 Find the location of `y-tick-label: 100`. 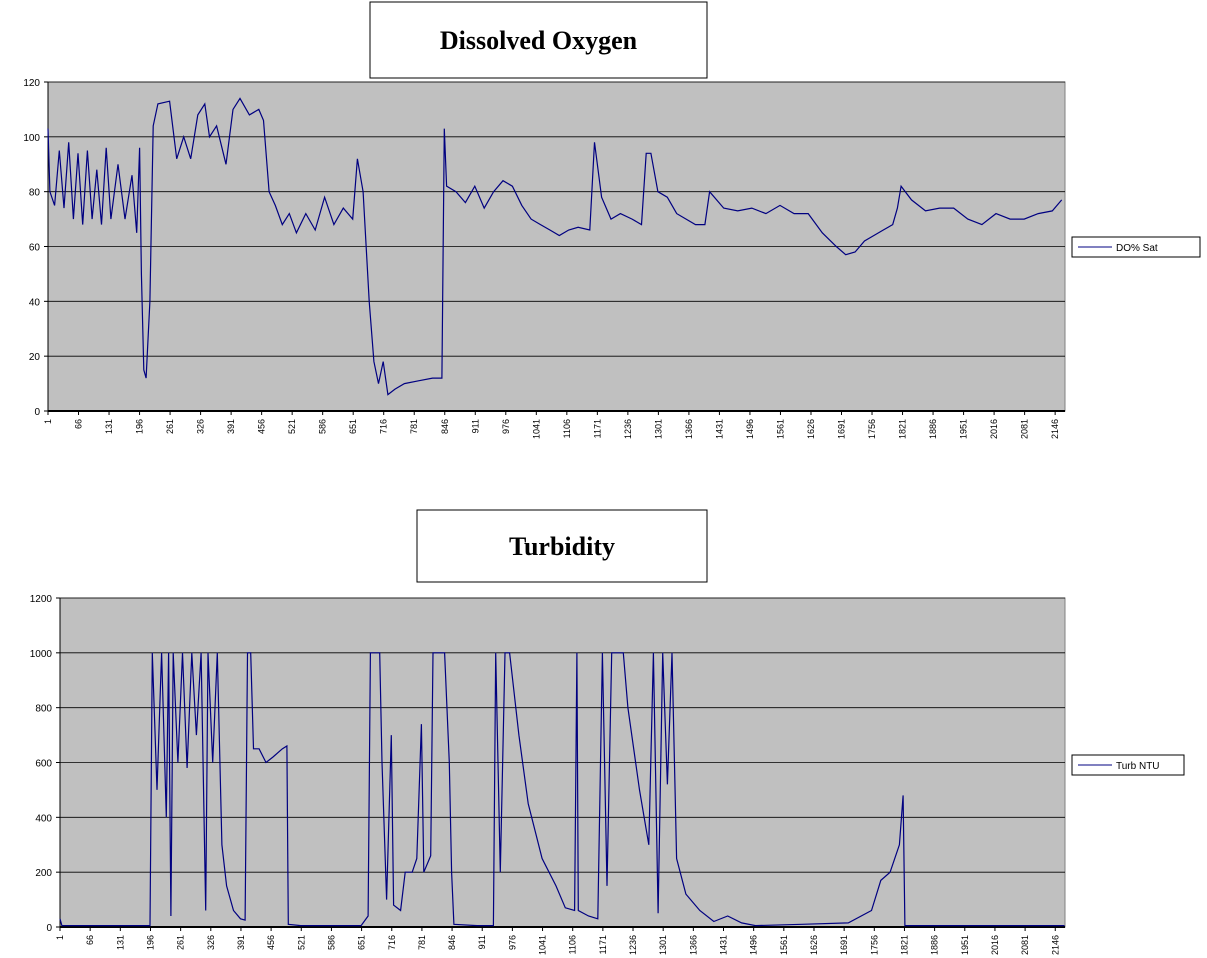

y-tick-label: 100 is located at coordinates (31, 138).